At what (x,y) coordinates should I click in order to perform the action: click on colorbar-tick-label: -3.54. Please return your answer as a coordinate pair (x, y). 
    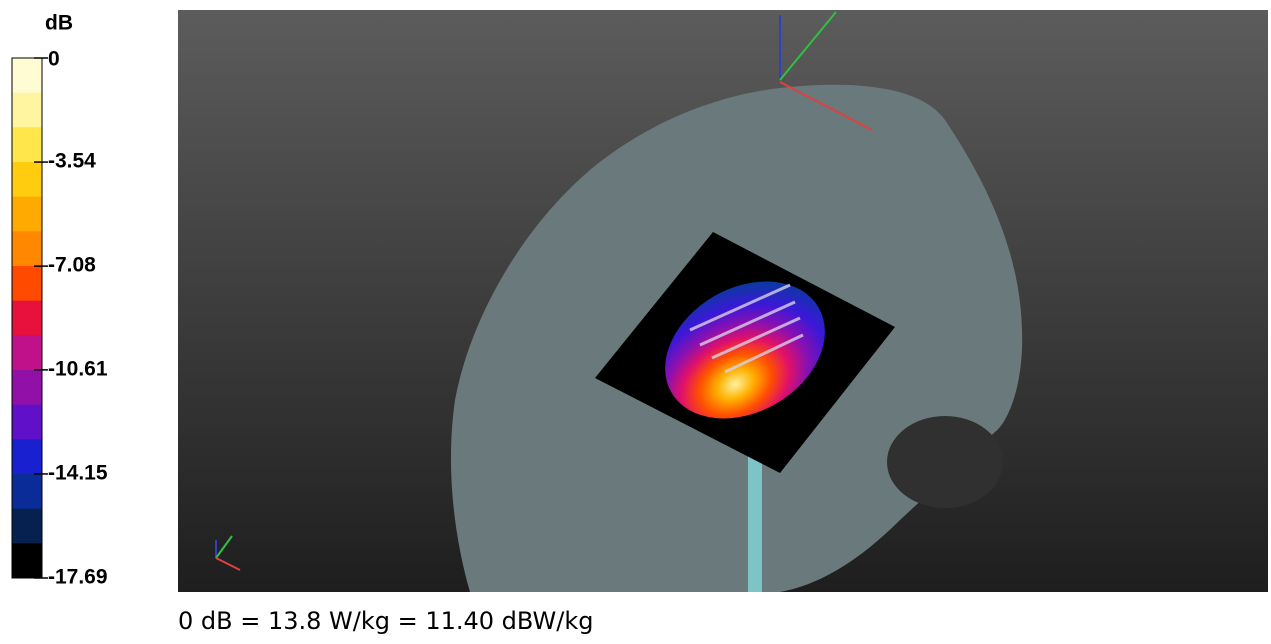
    Looking at the image, I should click on (72, 161).